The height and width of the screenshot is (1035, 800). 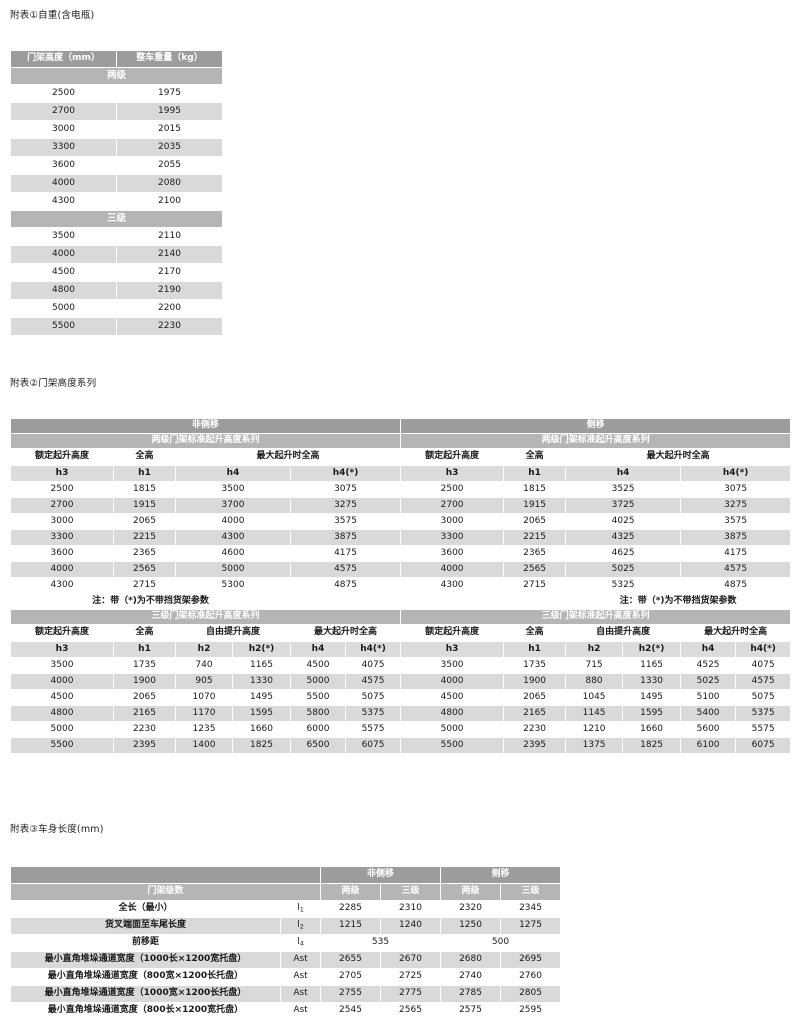 What do you see at coordinates (145, 943) in the screenshot?
I see `measurement-label: 前移距` at bounding box center [145, 943].